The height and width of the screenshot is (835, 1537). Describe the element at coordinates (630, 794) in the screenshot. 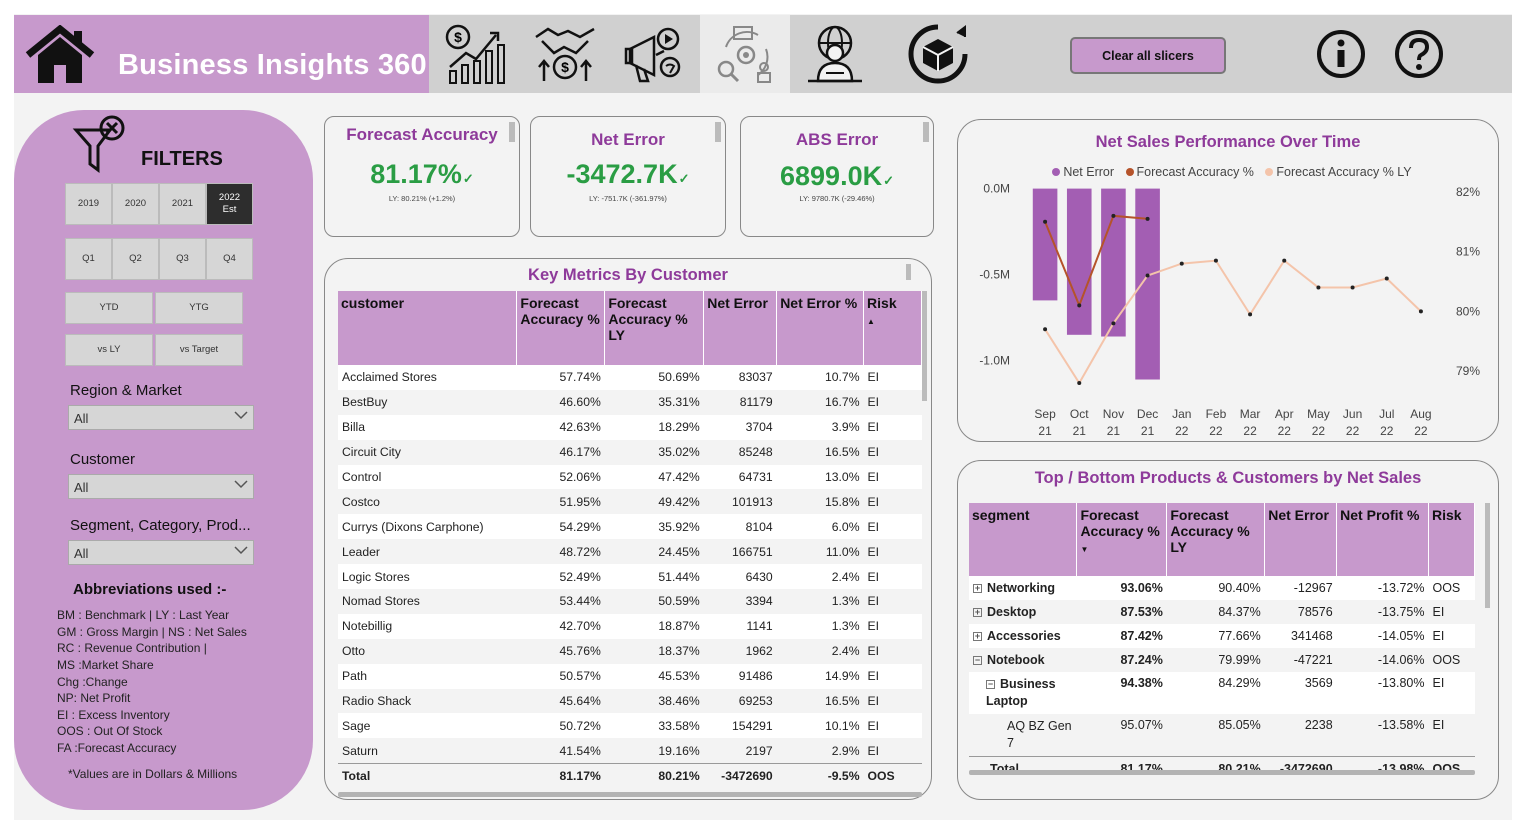

I see `table-horizontal-scrollbar` at that location.